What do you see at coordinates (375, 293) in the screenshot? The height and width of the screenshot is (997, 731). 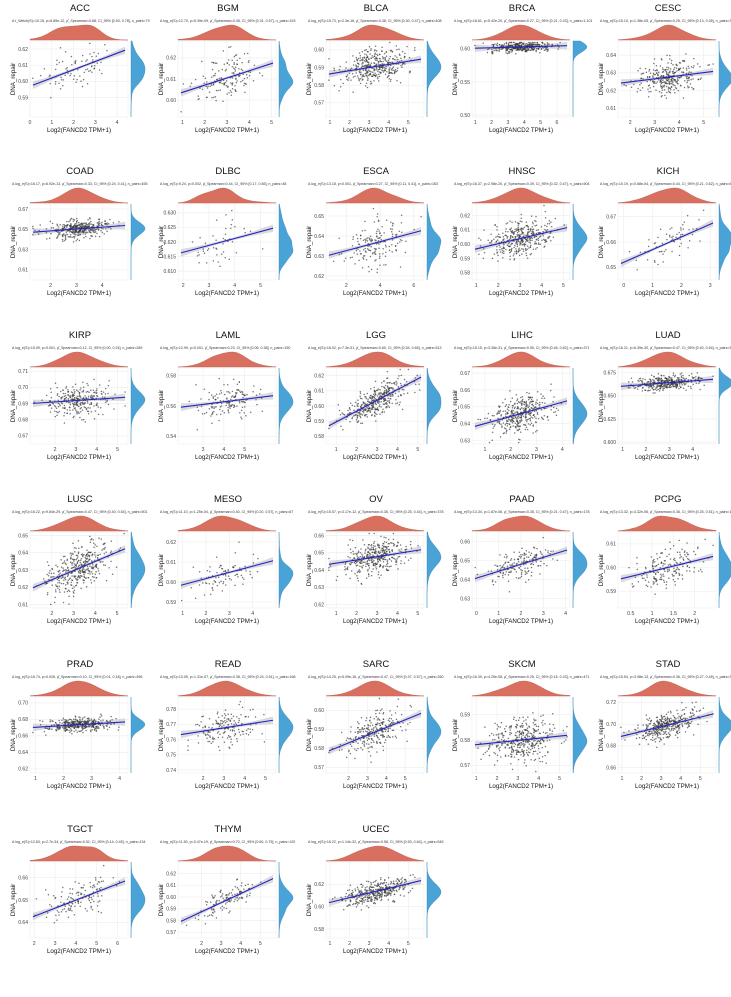 I see `x-axis-label: Log2(FANCD2 TPM+1)` at bounding box center [375, 293].